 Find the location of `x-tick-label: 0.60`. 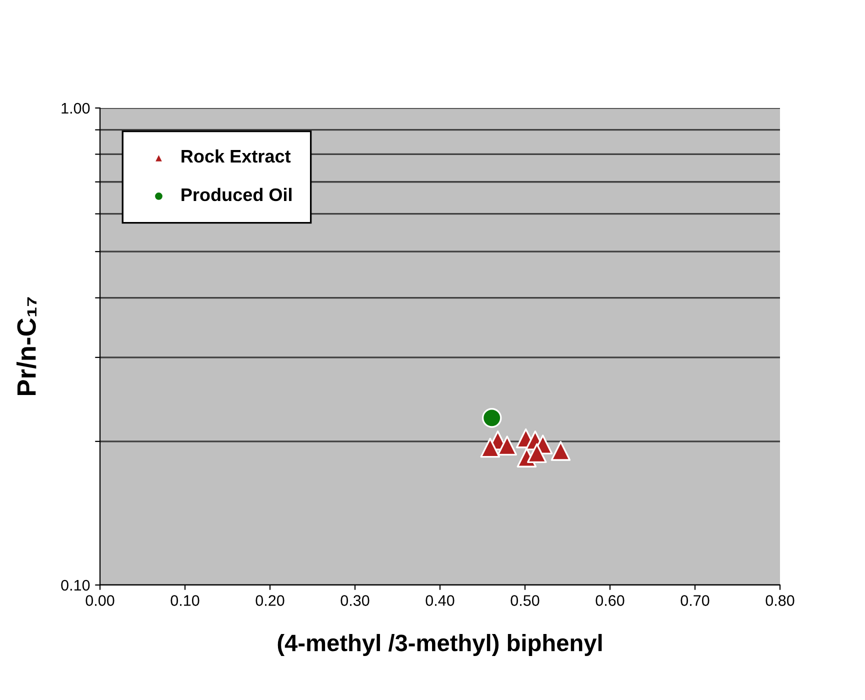

x-tick-label: 0.60 is located at coordinates (610, 600).